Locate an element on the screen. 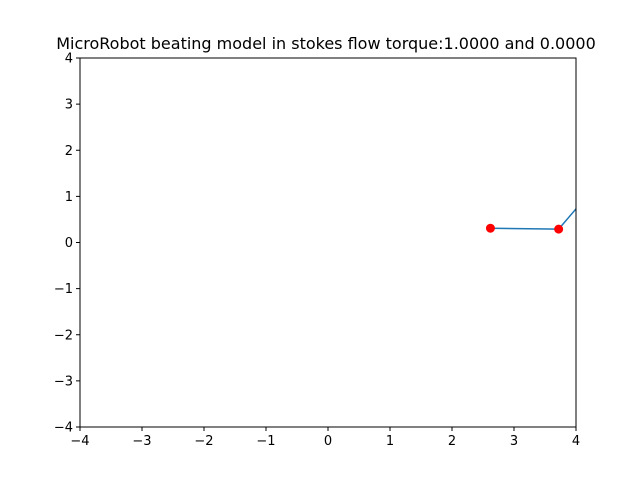 The height and width of the screenshot is (480, 640). x-tick-label: 0 is located at coordinates (328, 441).